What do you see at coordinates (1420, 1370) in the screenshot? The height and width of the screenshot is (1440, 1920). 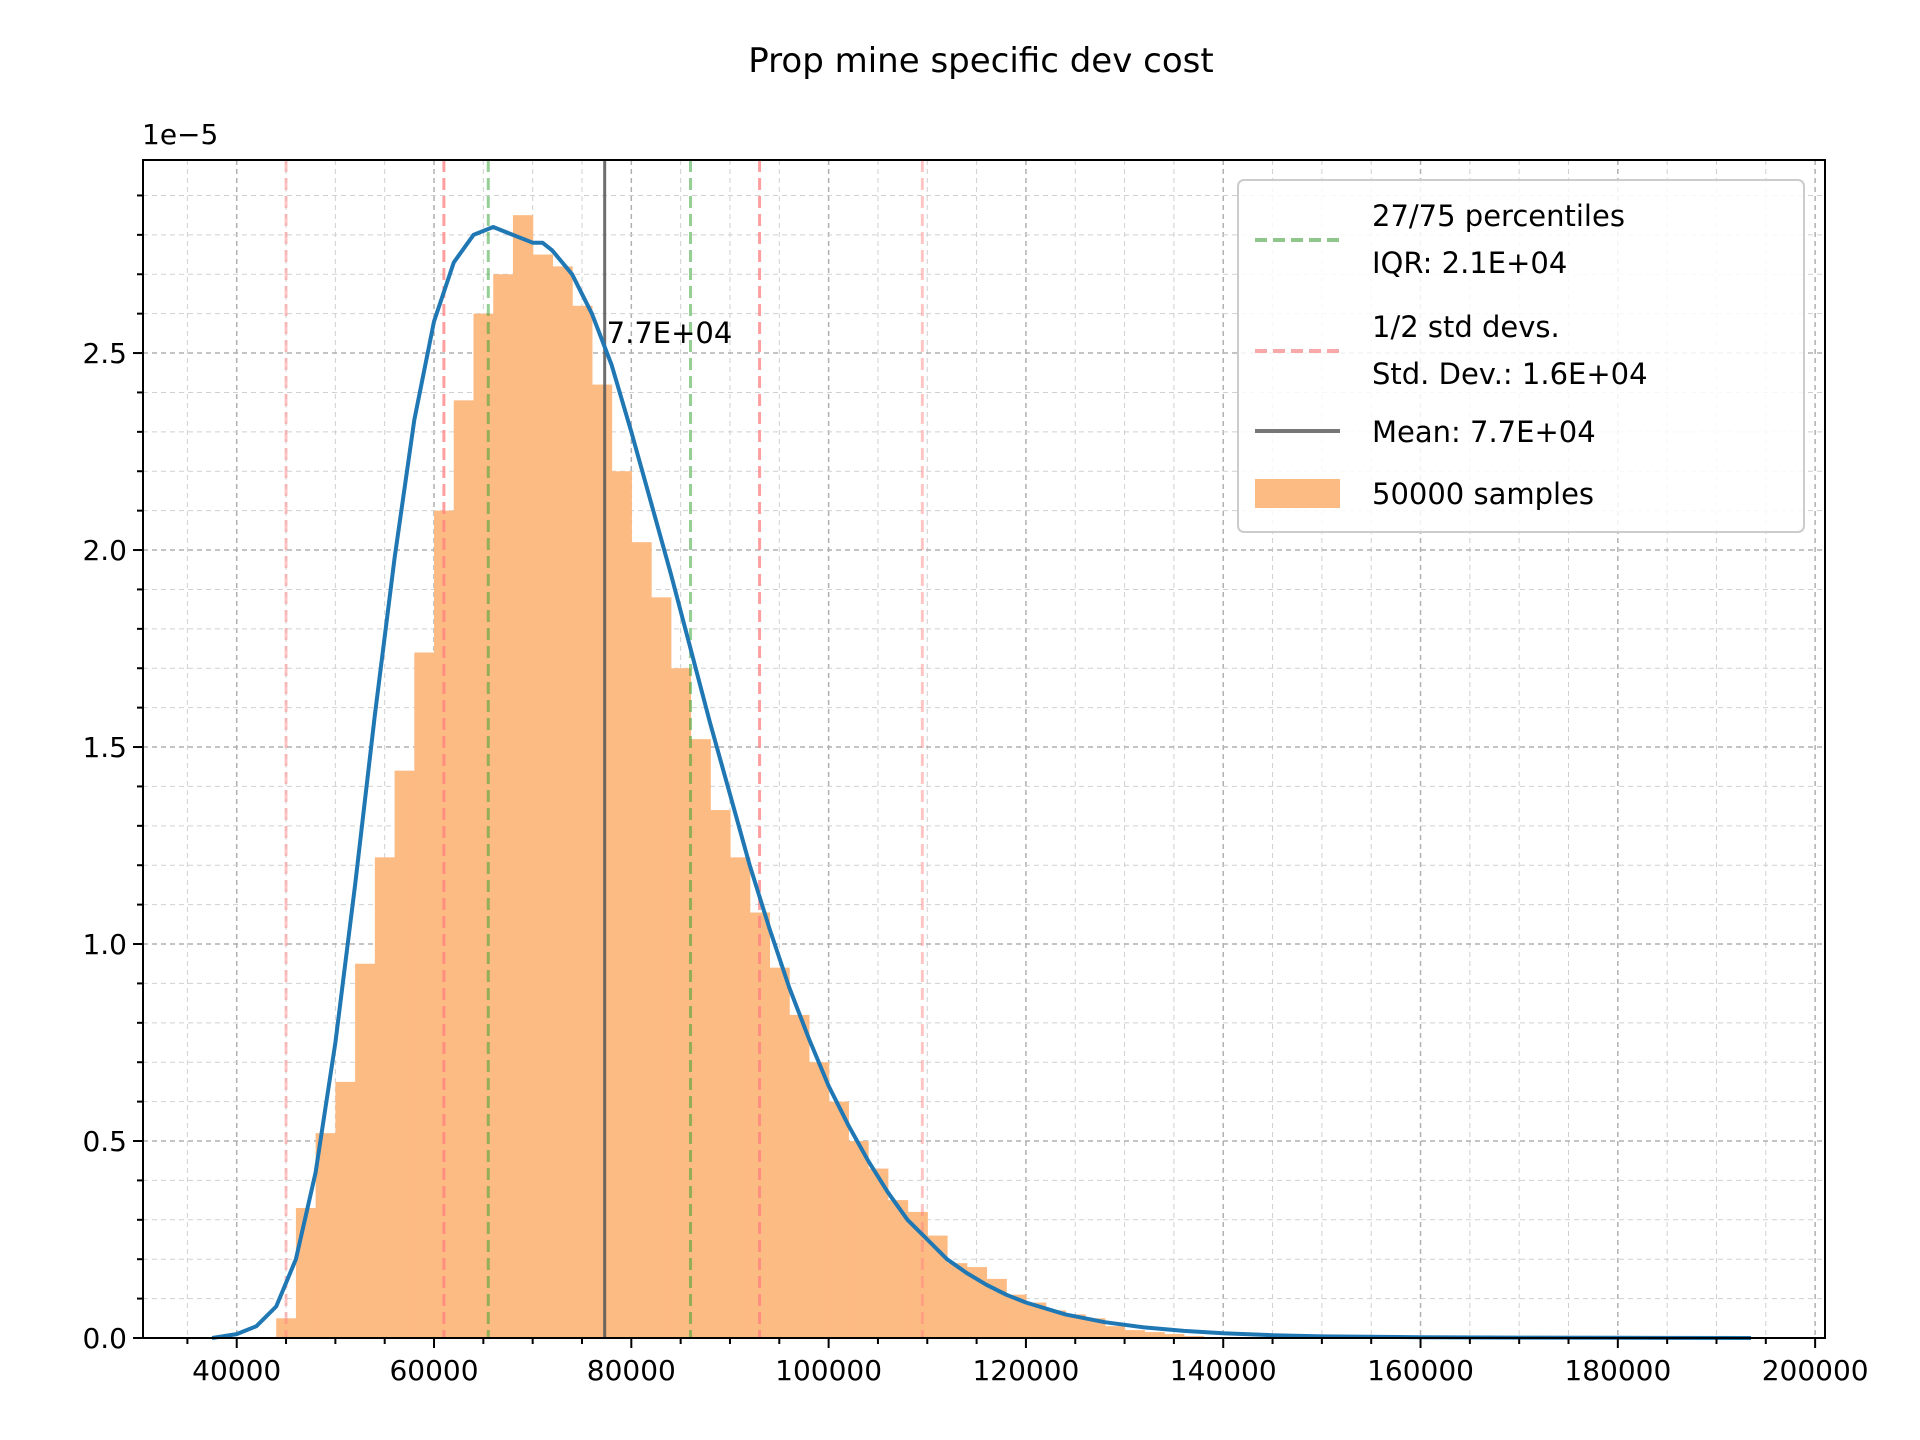 I see `x-tick-label: 160000` at bounding box center [1420, 1370].